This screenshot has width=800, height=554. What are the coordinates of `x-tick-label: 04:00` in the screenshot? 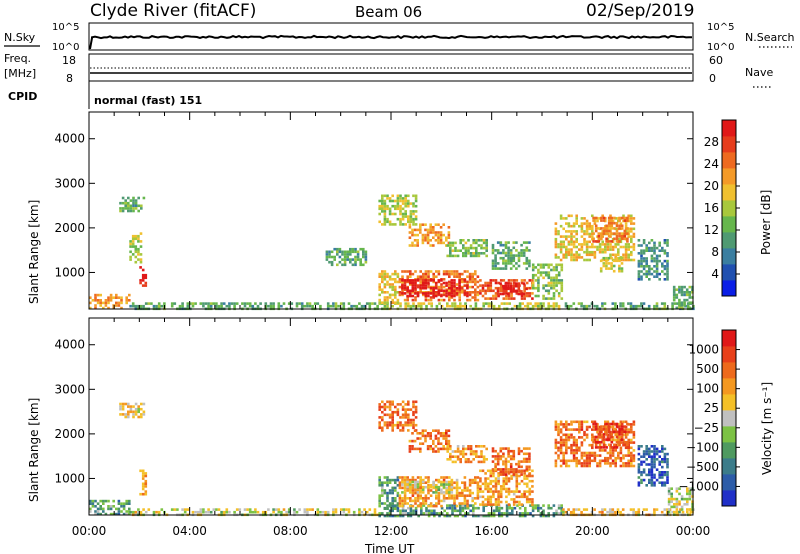 It's located at (189, 531).